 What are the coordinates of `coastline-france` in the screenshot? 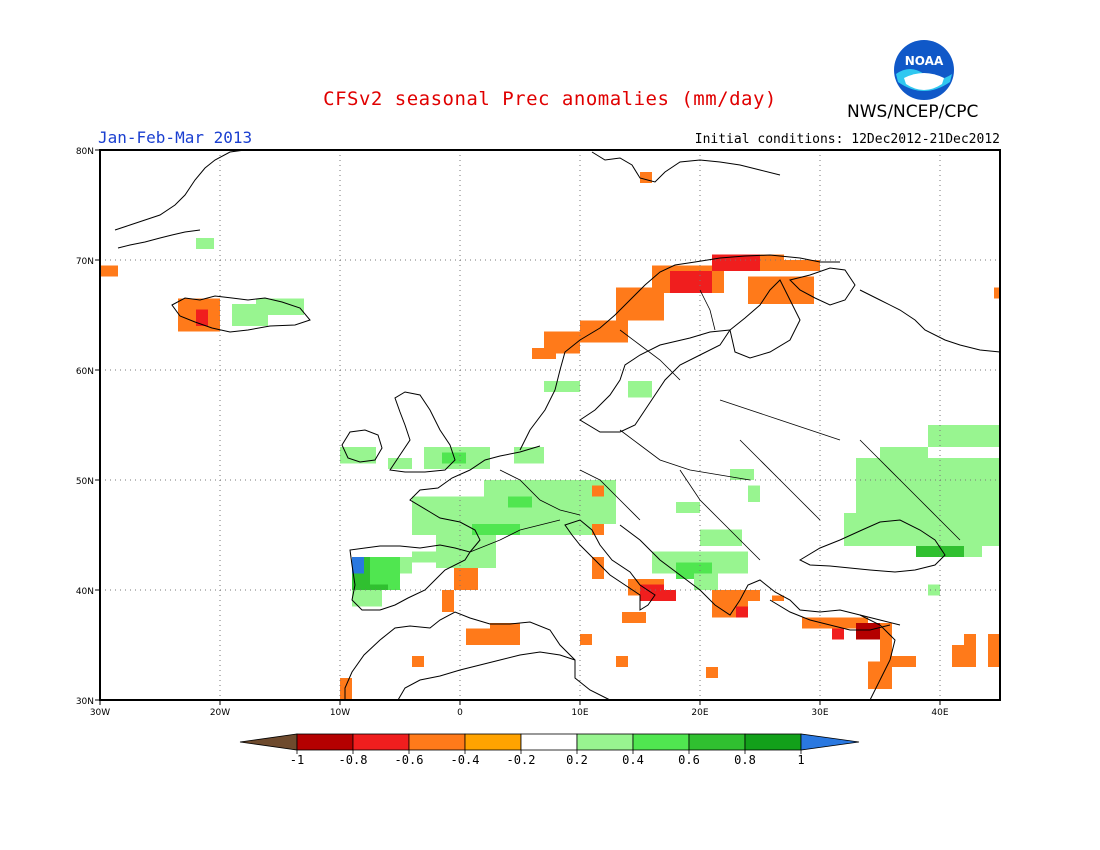 It's located at (475, 499).